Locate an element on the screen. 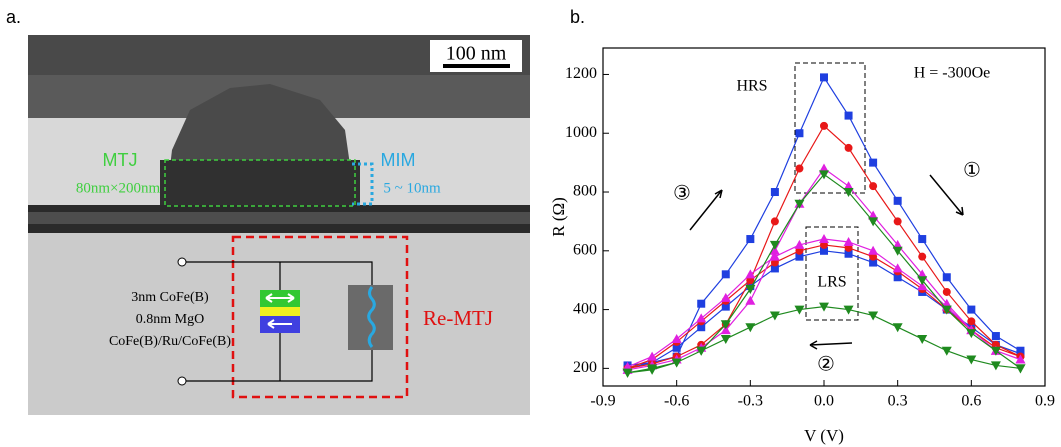 The image size is (1061, 447). y-tick-label: 400 is located at coordinates (585, 308).